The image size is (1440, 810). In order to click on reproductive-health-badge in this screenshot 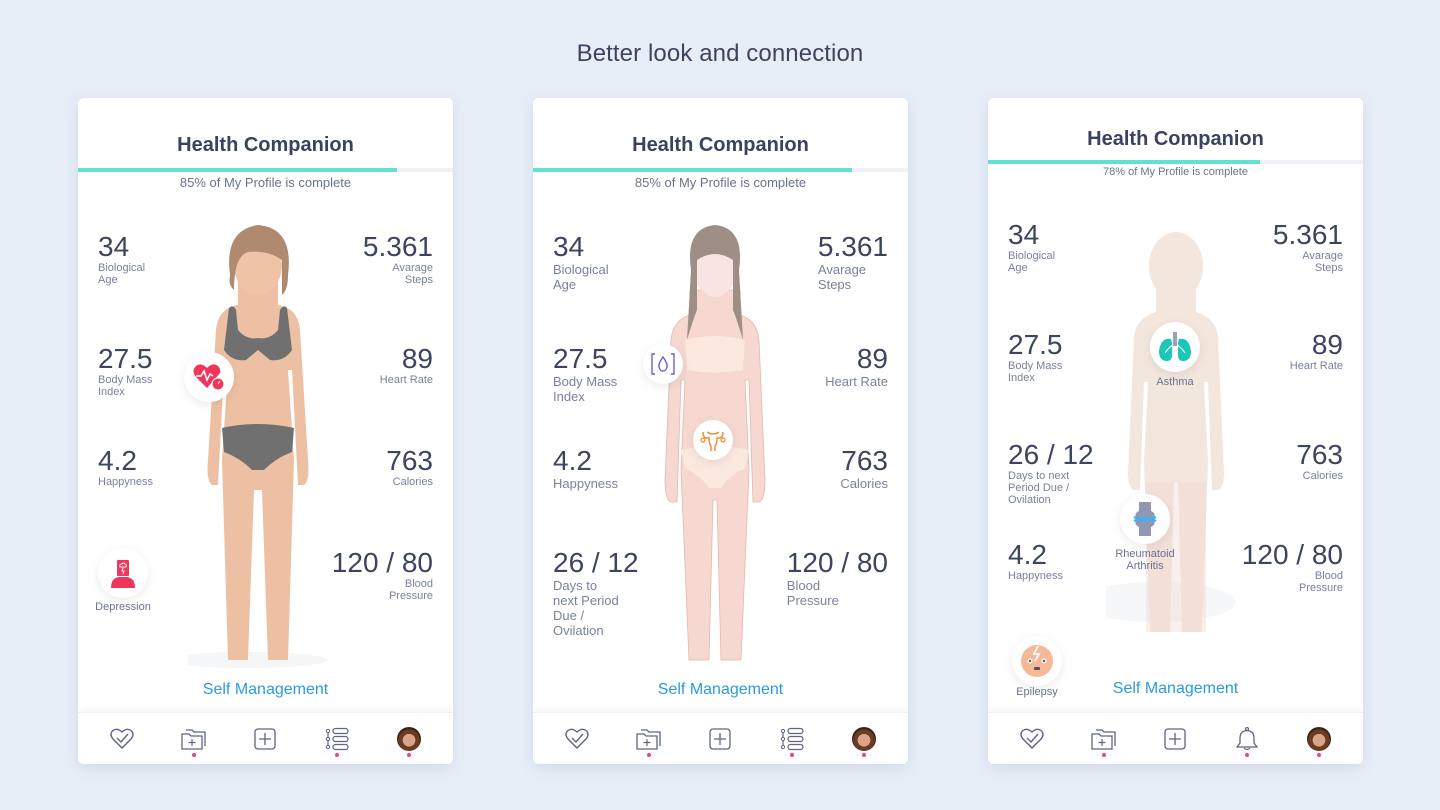, I will do `click(713, 440)`.